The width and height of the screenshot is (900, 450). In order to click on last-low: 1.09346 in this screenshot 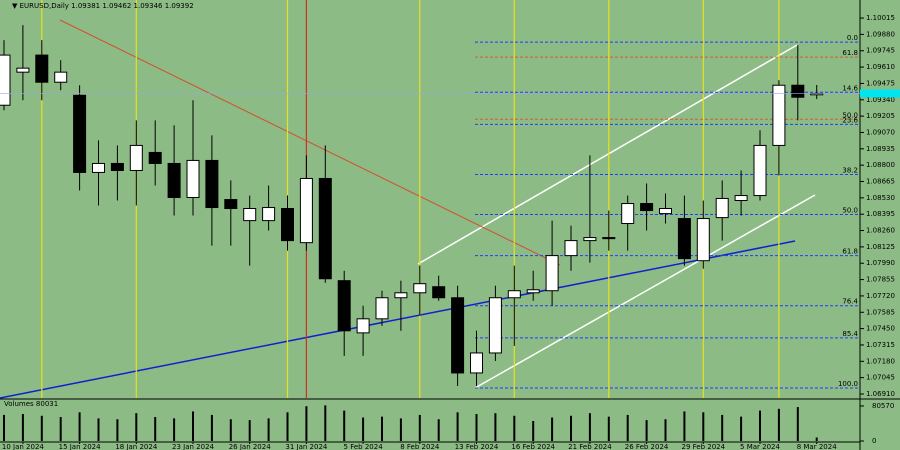, I will do `click(148, 6)`.